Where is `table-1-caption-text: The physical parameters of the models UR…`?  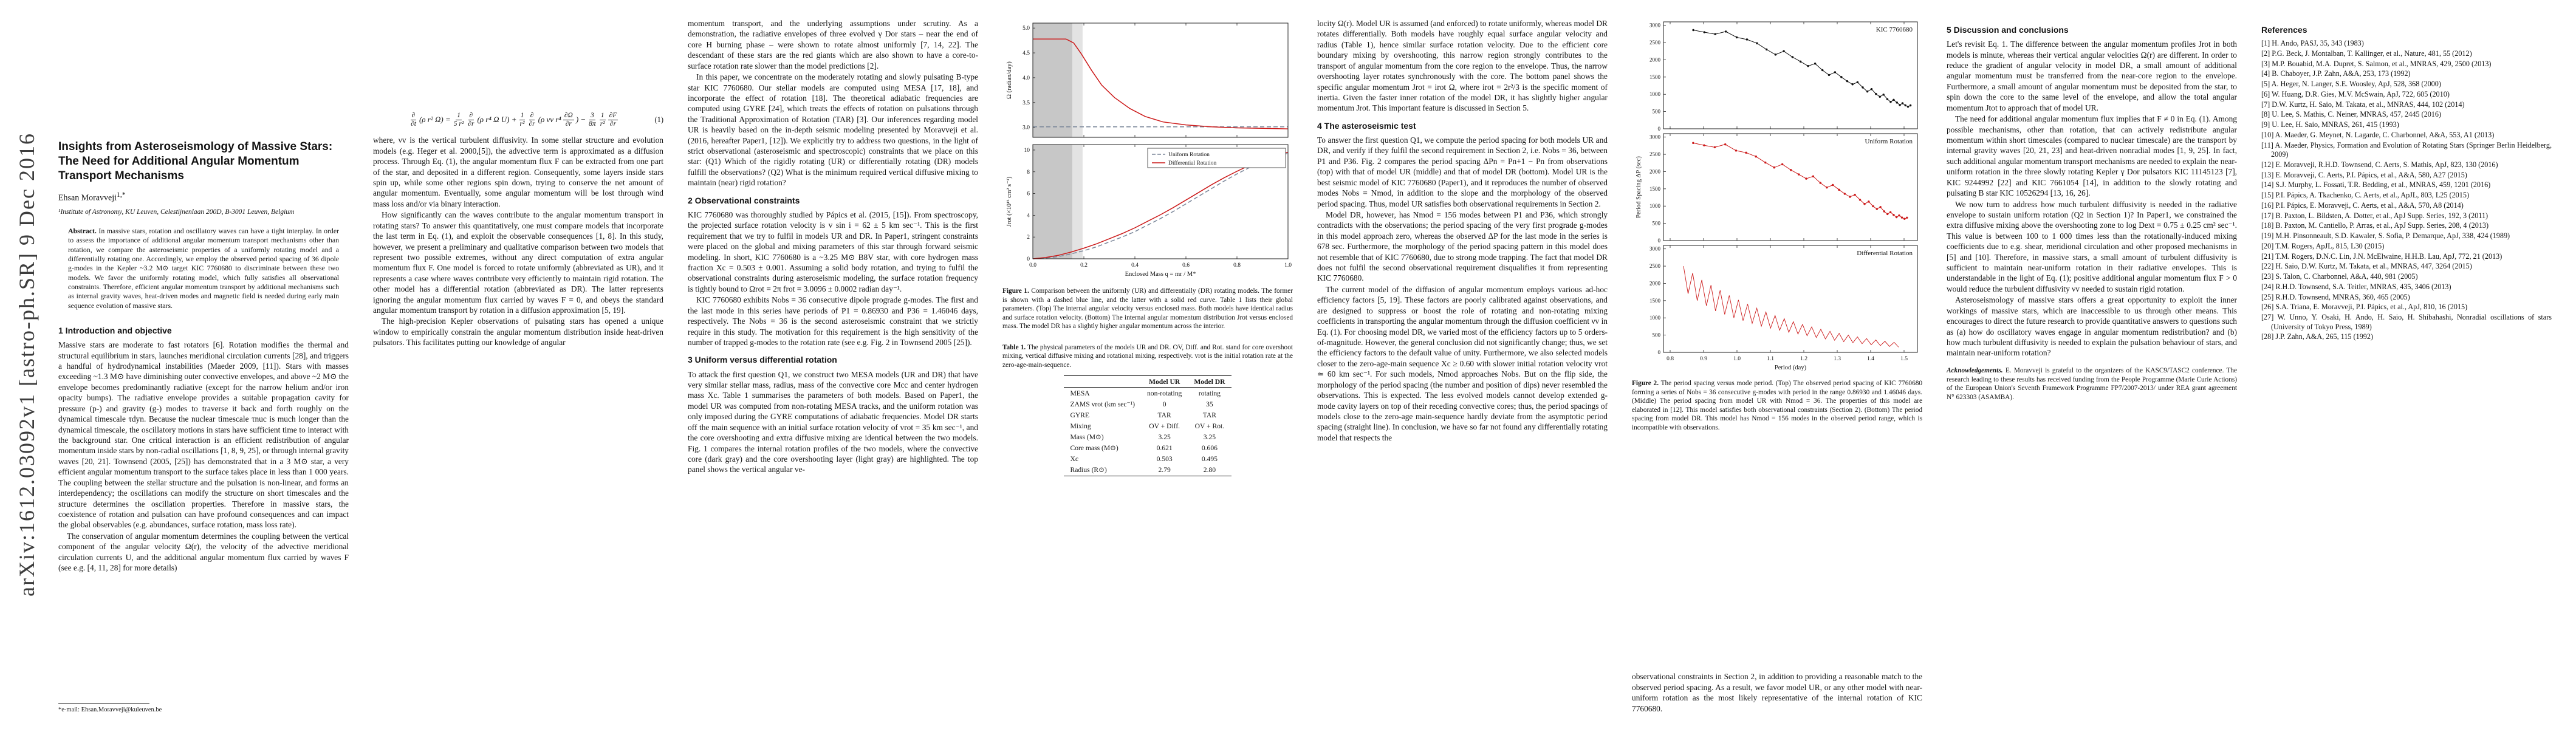 table-1-caption-text: The physical parameters of the models UR… is located at coordinates (1147, 356).